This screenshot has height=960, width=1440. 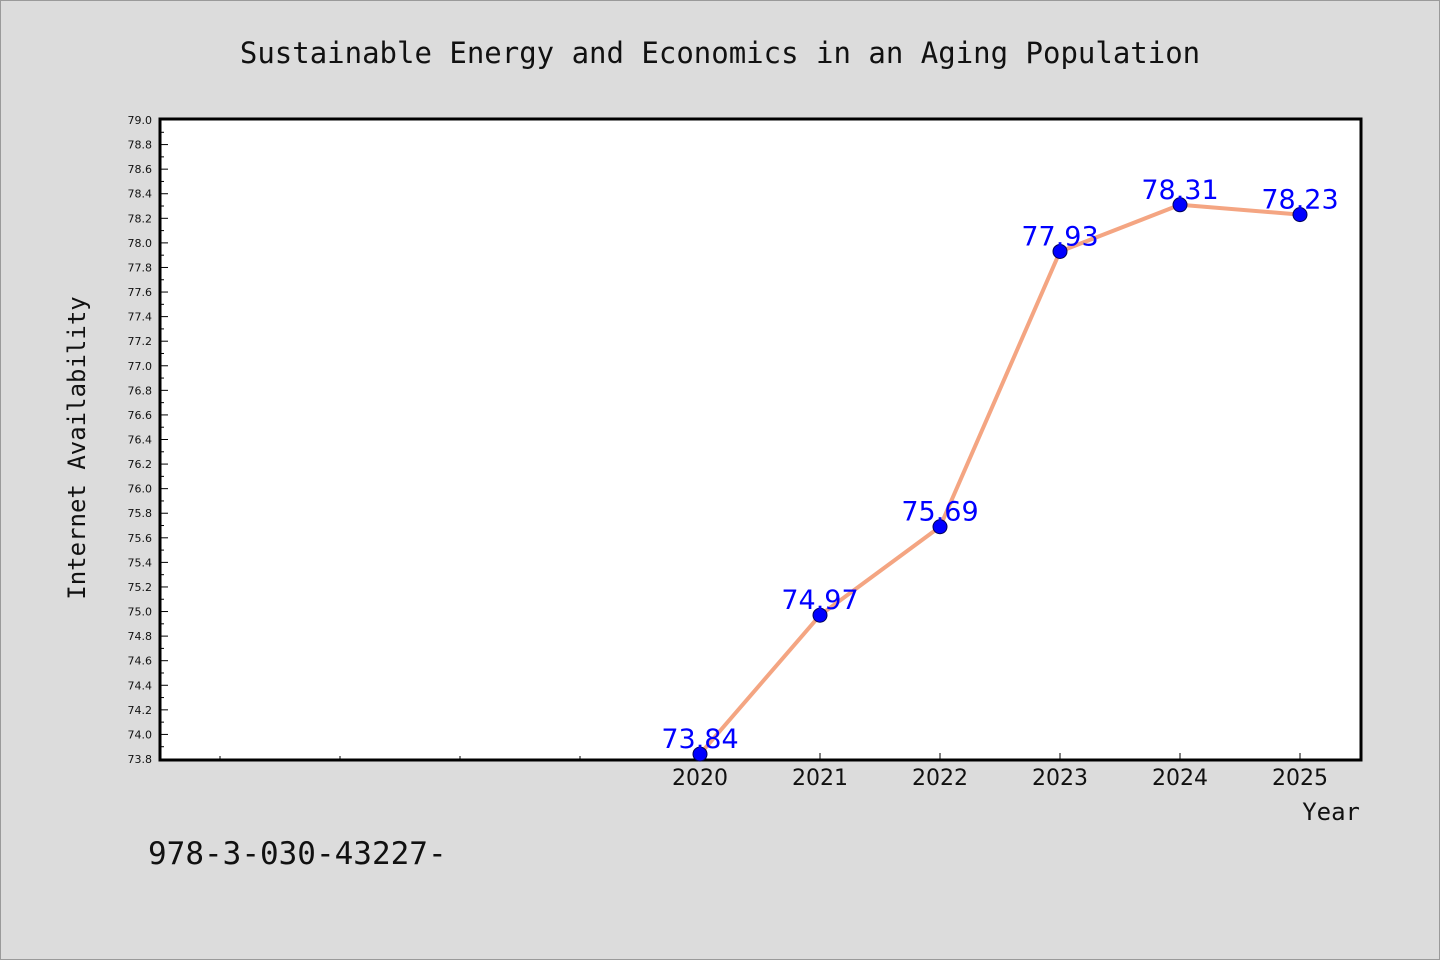 What do you see at coordinates (140, 513) in the screenshot?
I see `y-tick-label: 75.8` at bounding box center [140, 513].